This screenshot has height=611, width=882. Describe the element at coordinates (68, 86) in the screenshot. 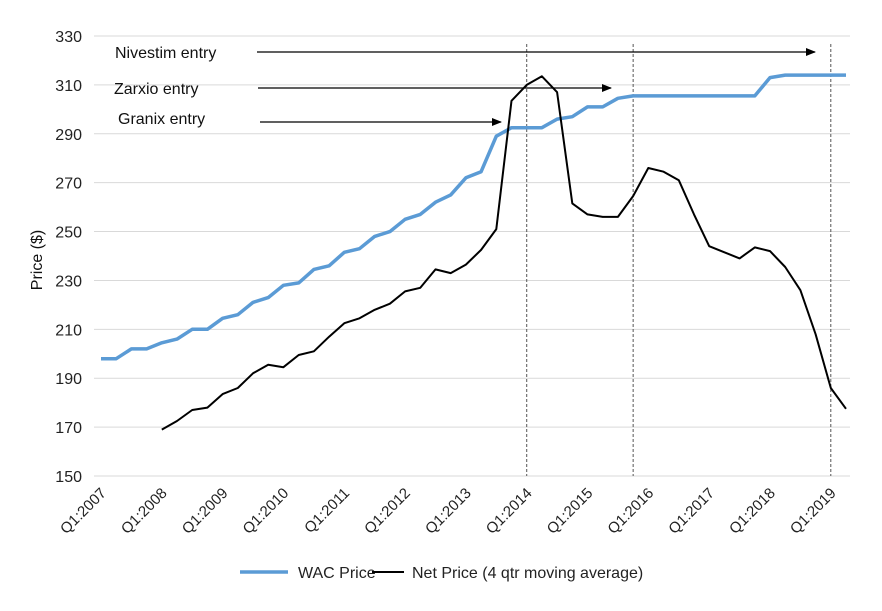

I see `y-tick-label: 310` at that location.